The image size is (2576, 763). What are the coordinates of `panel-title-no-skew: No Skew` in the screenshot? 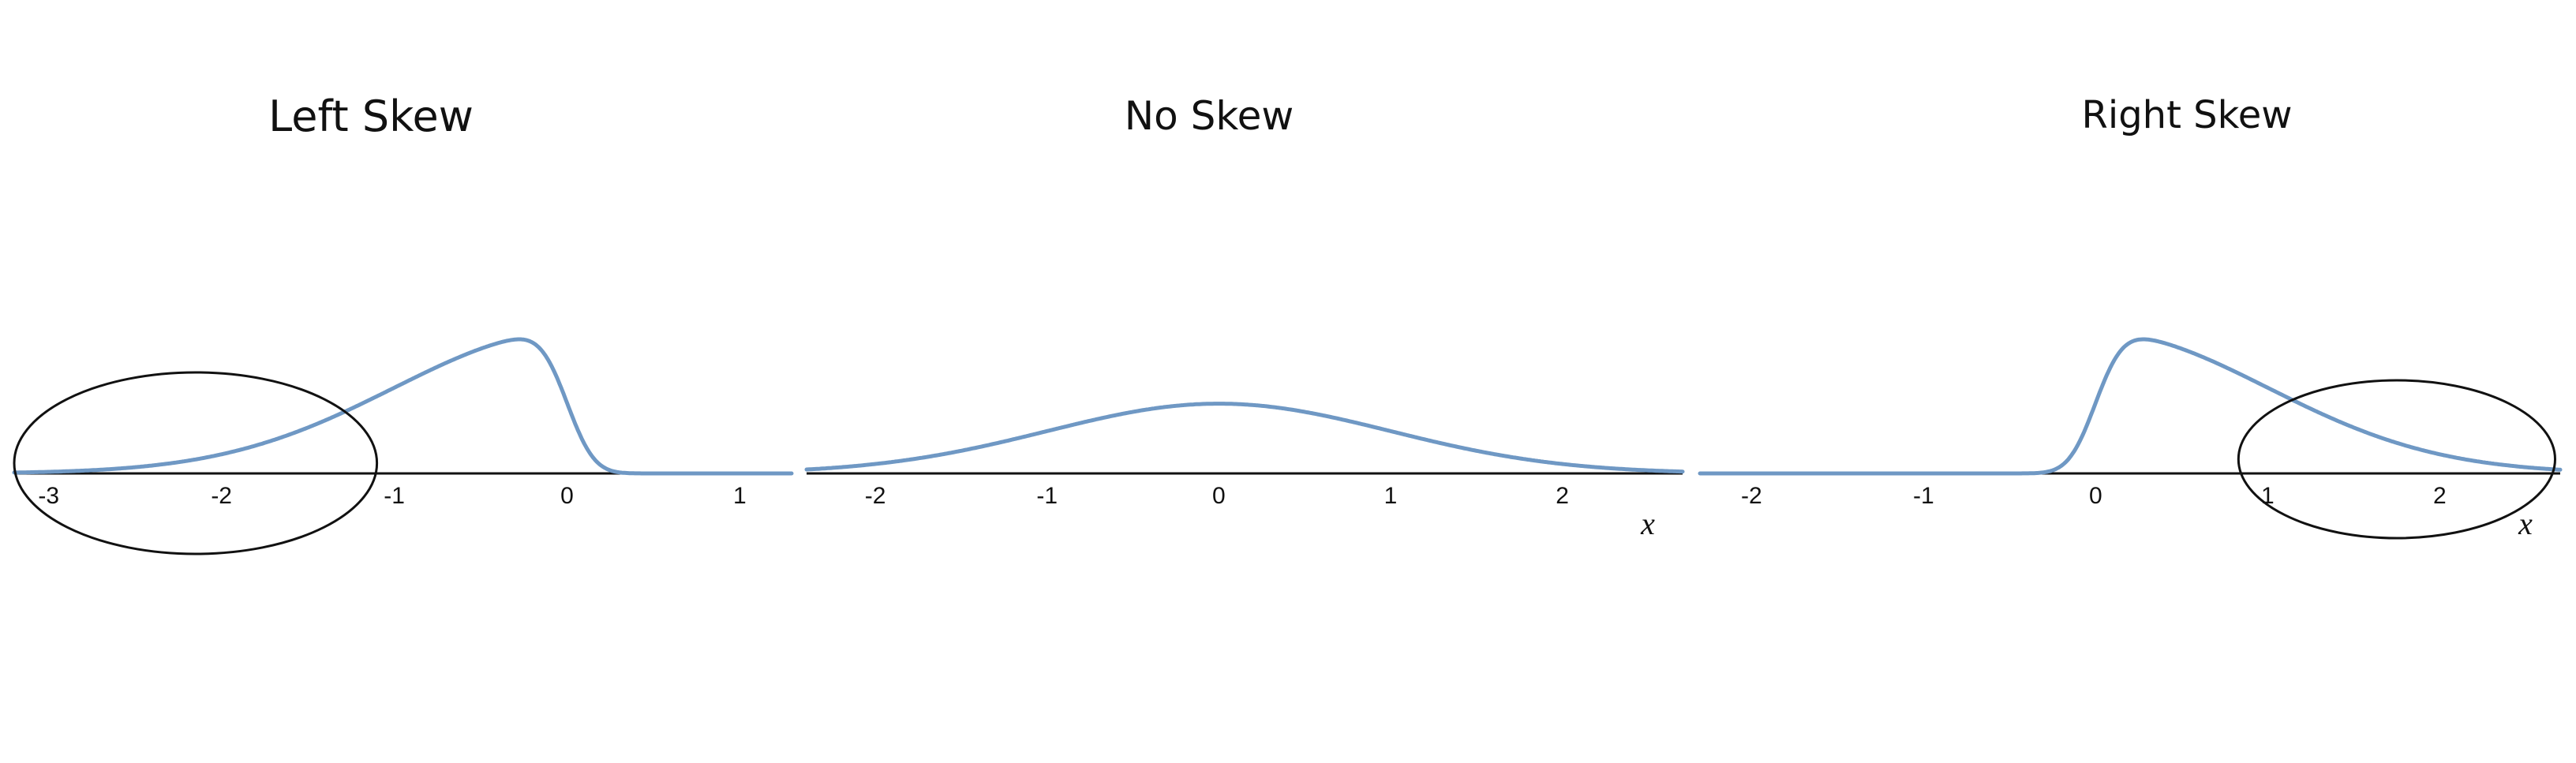 It's located at (1209, 116).